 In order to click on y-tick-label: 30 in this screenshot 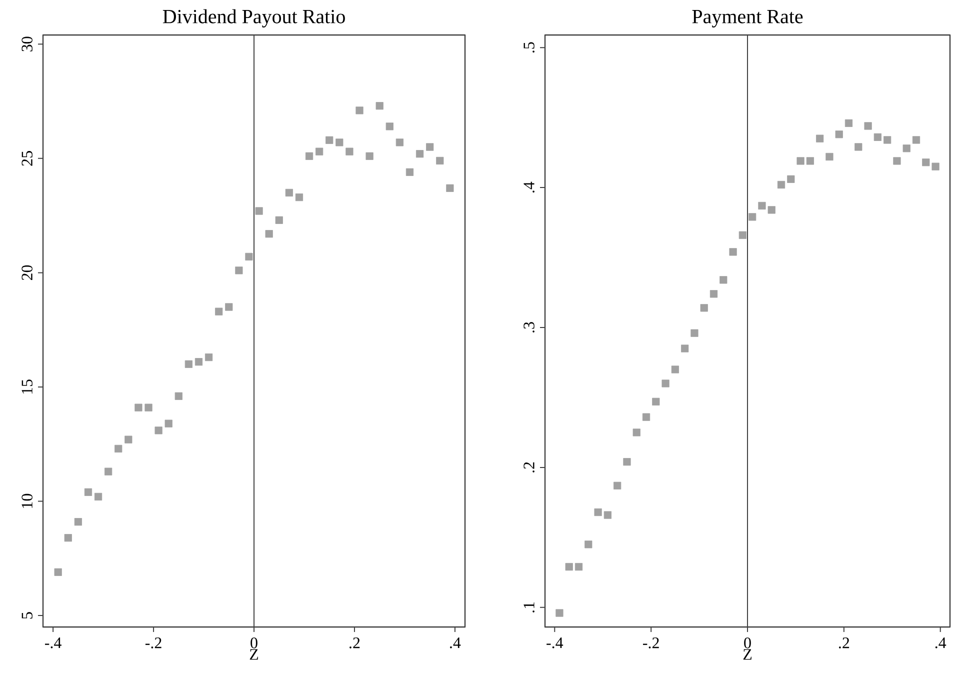, I will do `click(27, 44)`.